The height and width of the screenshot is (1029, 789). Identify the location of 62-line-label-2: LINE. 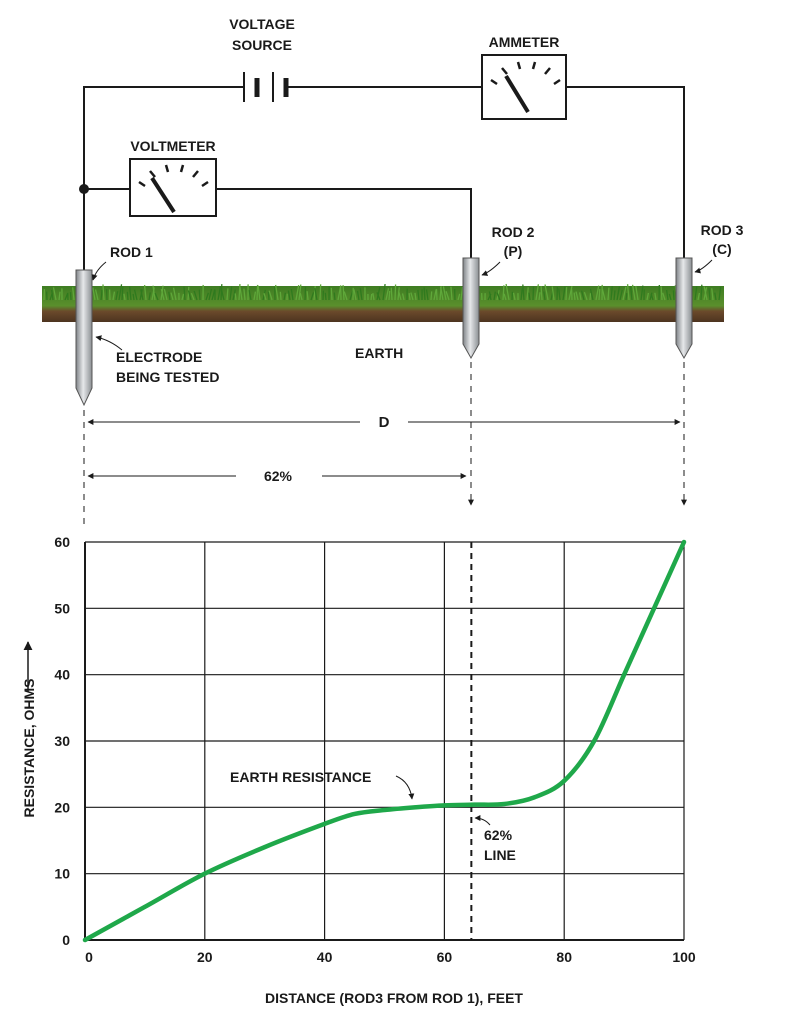
(500, 855).